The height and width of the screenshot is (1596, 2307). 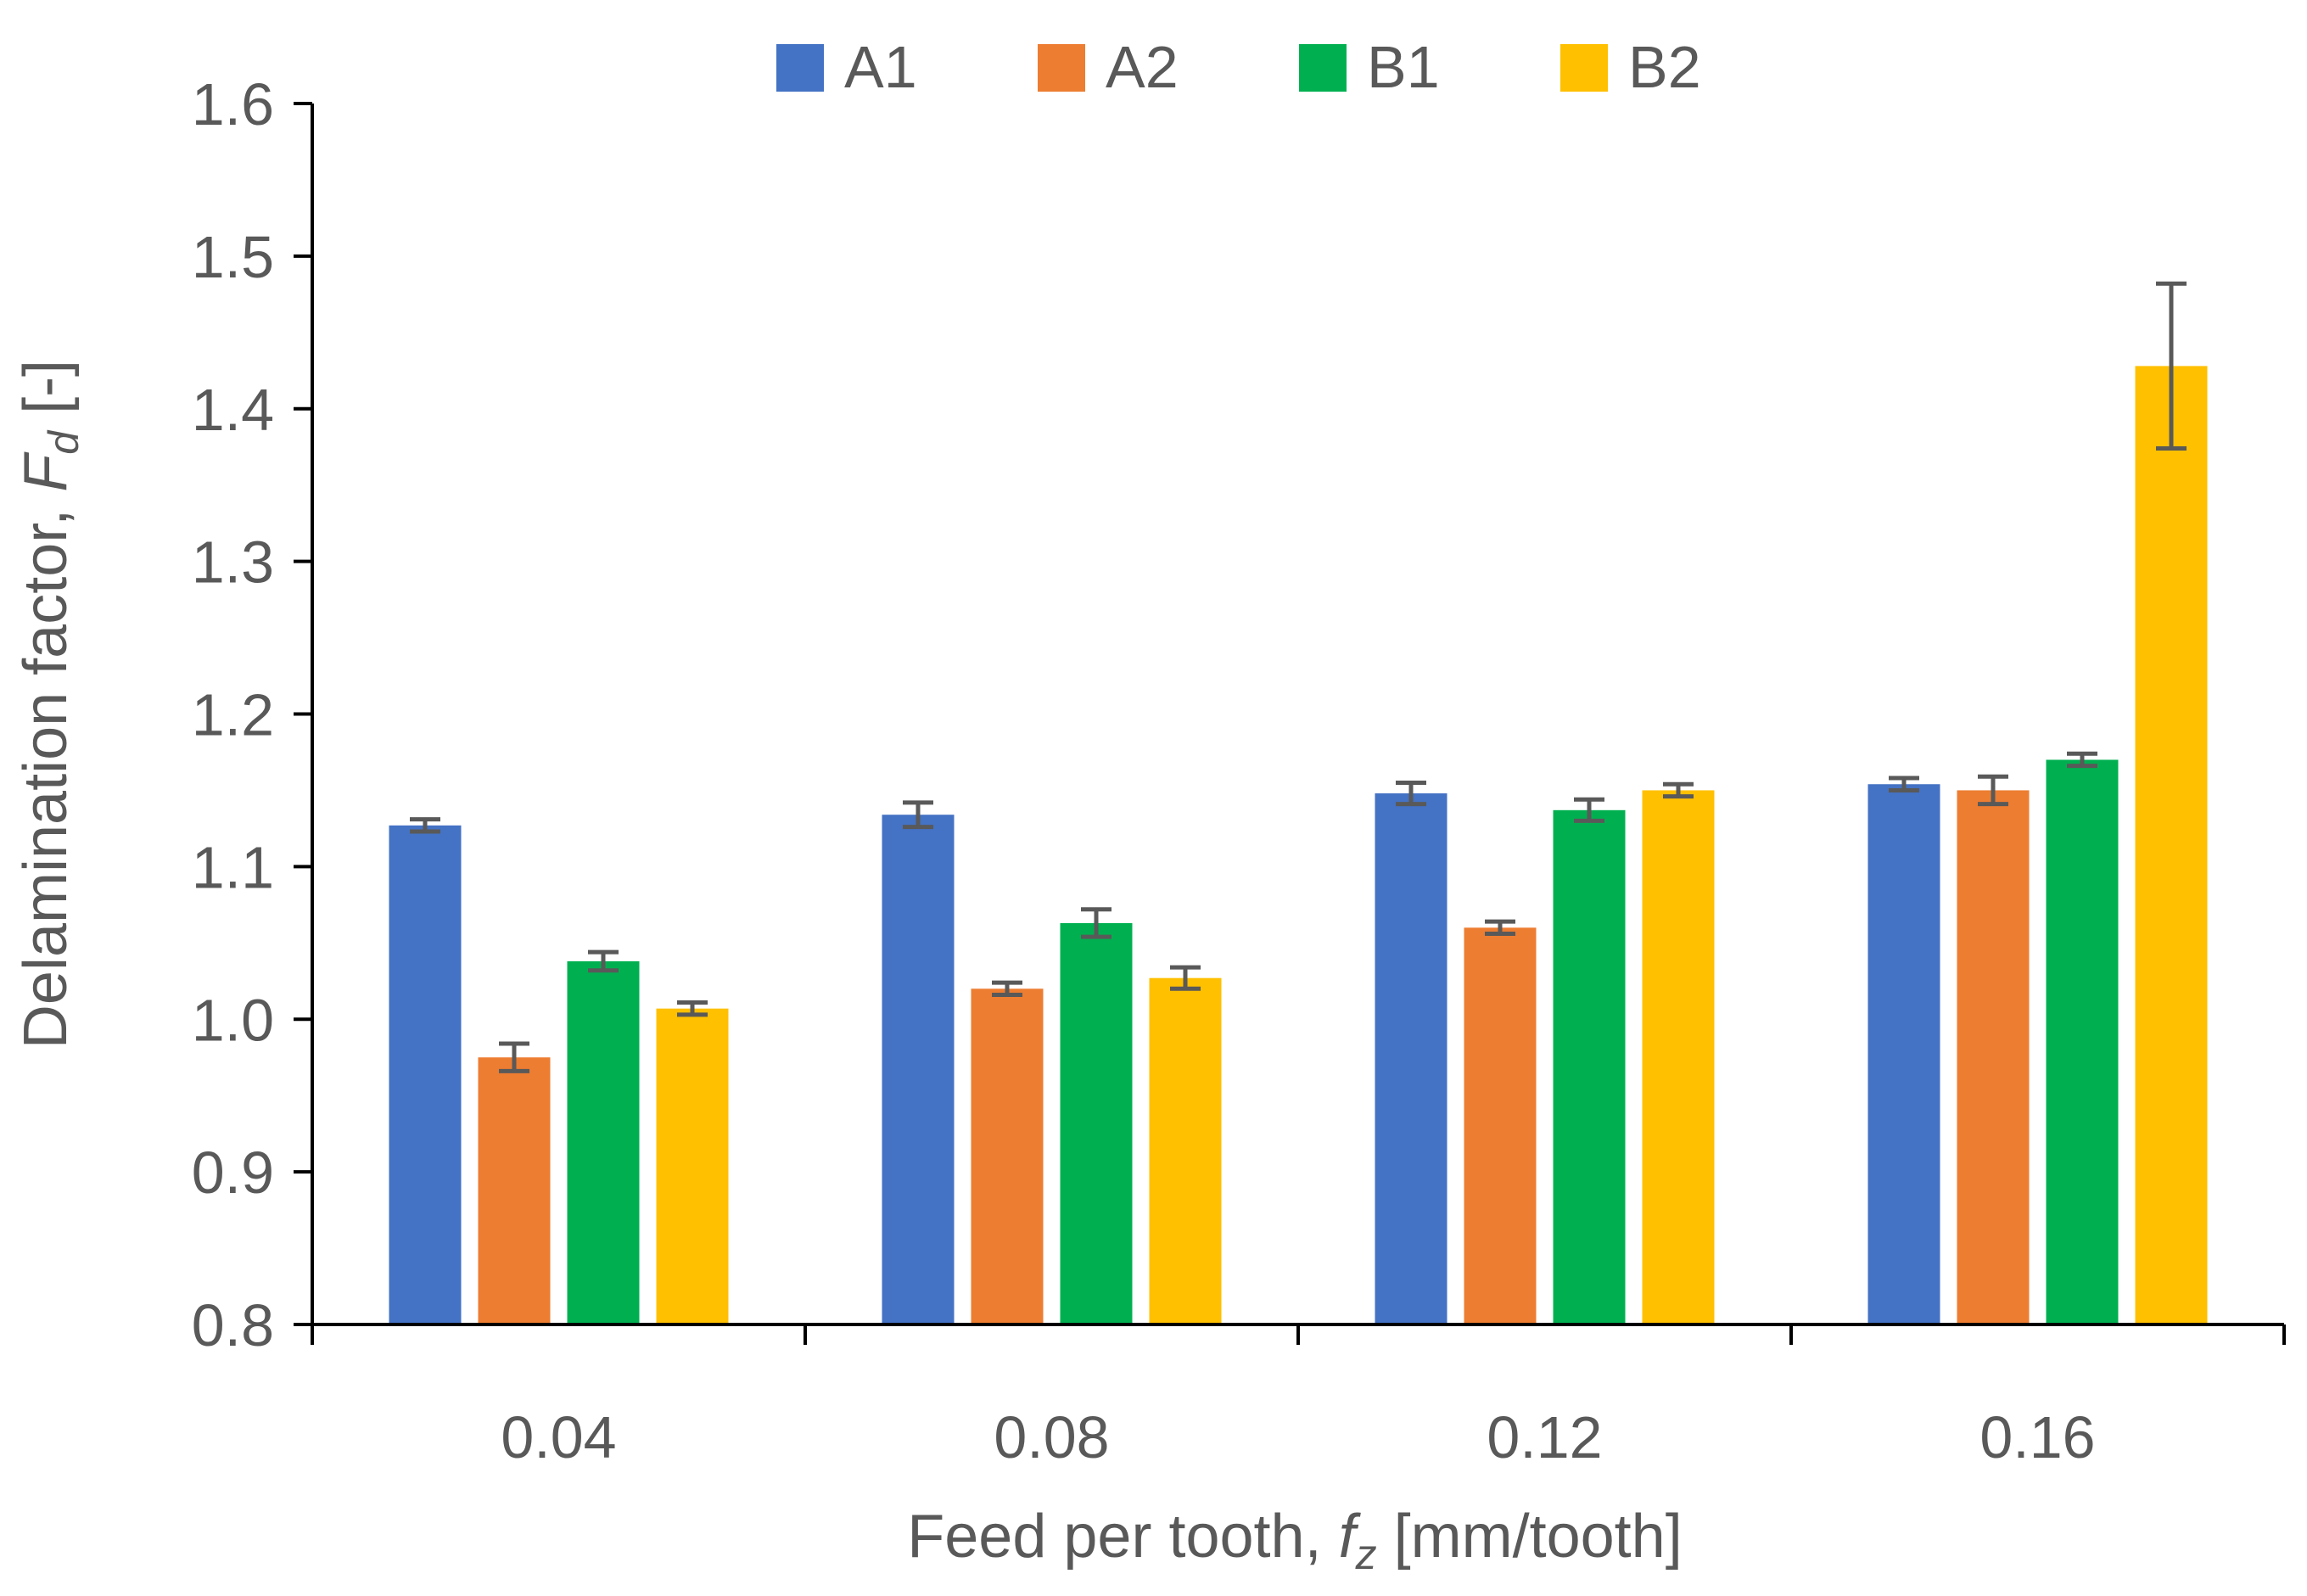 I want to click on y-tick-label-0.9: 0.9, so click(x=233, y=1173).